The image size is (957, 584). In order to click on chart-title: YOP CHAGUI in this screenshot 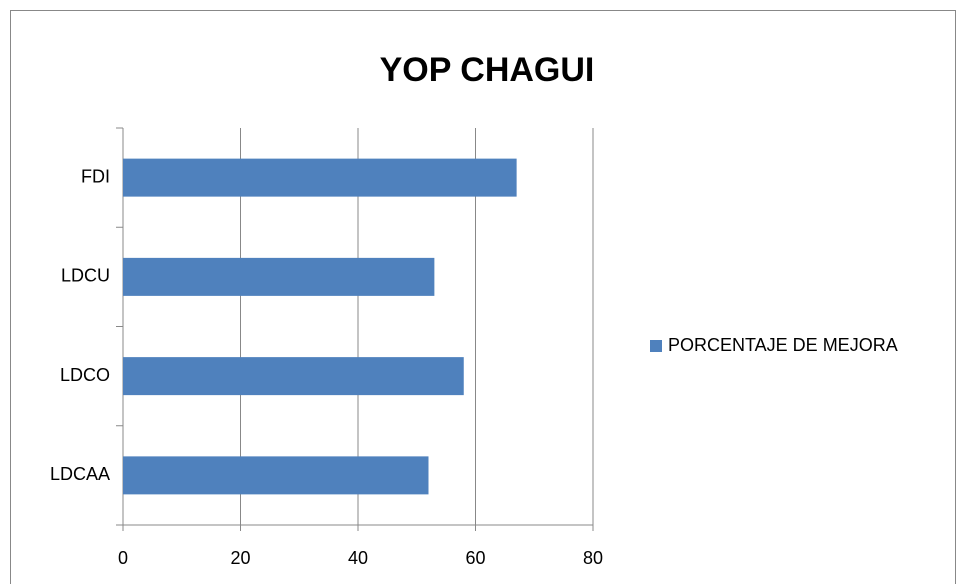, I will do `click(487, 70)`.